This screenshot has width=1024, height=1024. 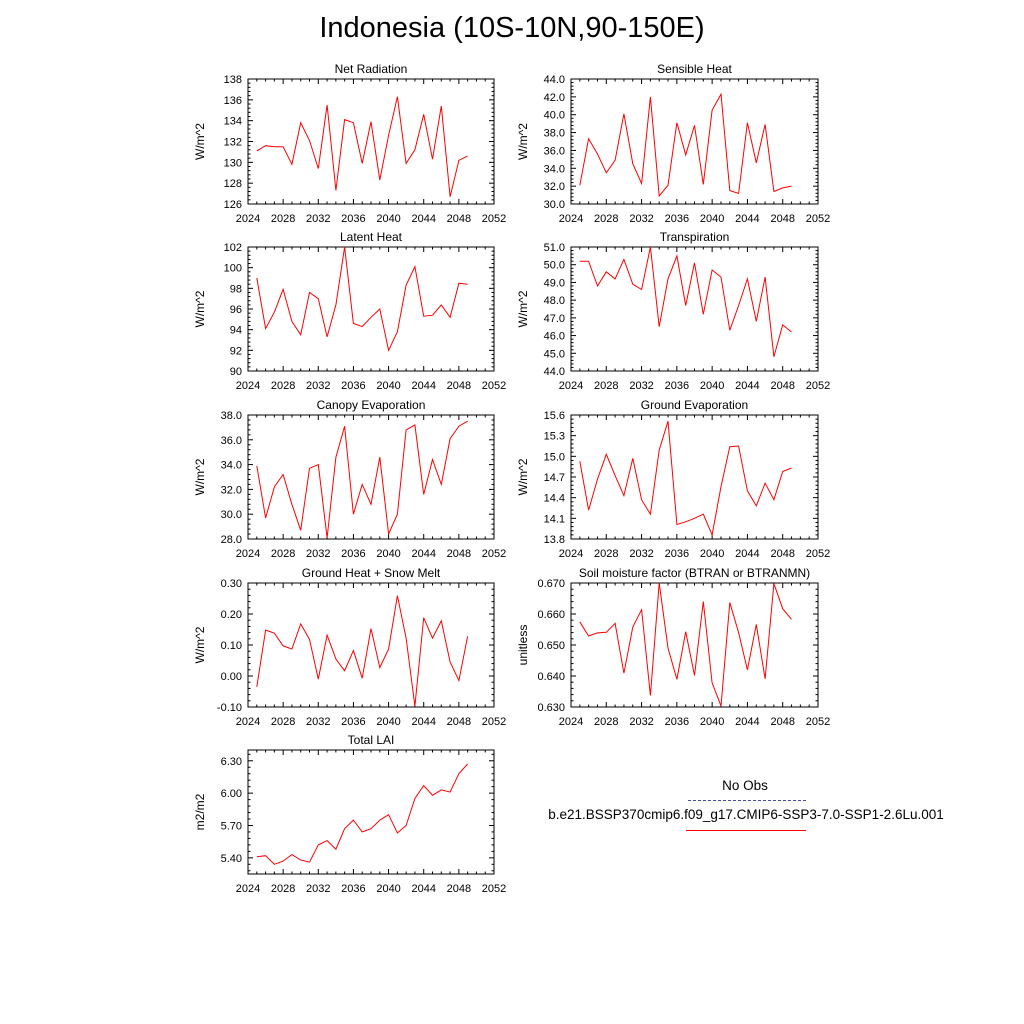 What do you see at coordinates (231, 646) in the screenshot?
I see `y-tick-label: 0.10` at bounding box center [231, 646].